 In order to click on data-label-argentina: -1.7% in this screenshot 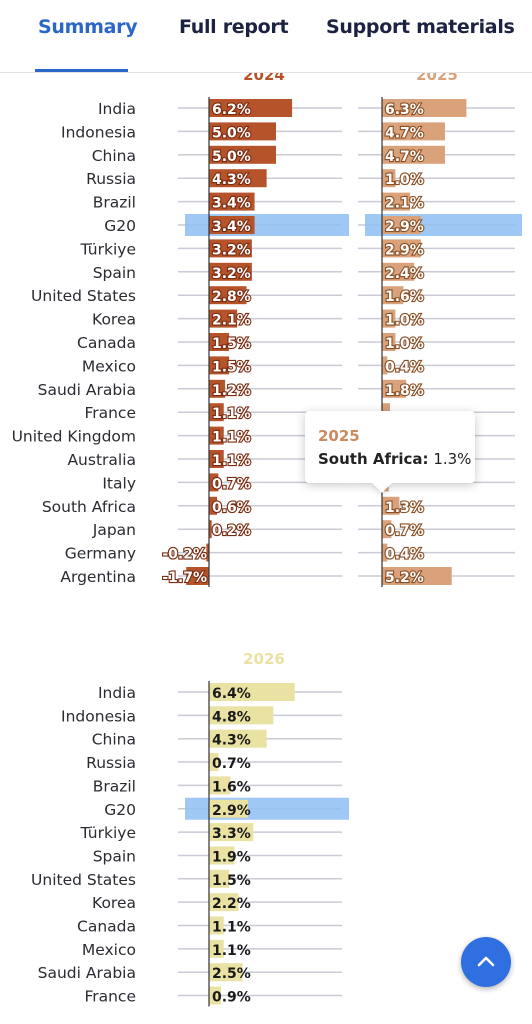, I will do `click(184, 578)`.